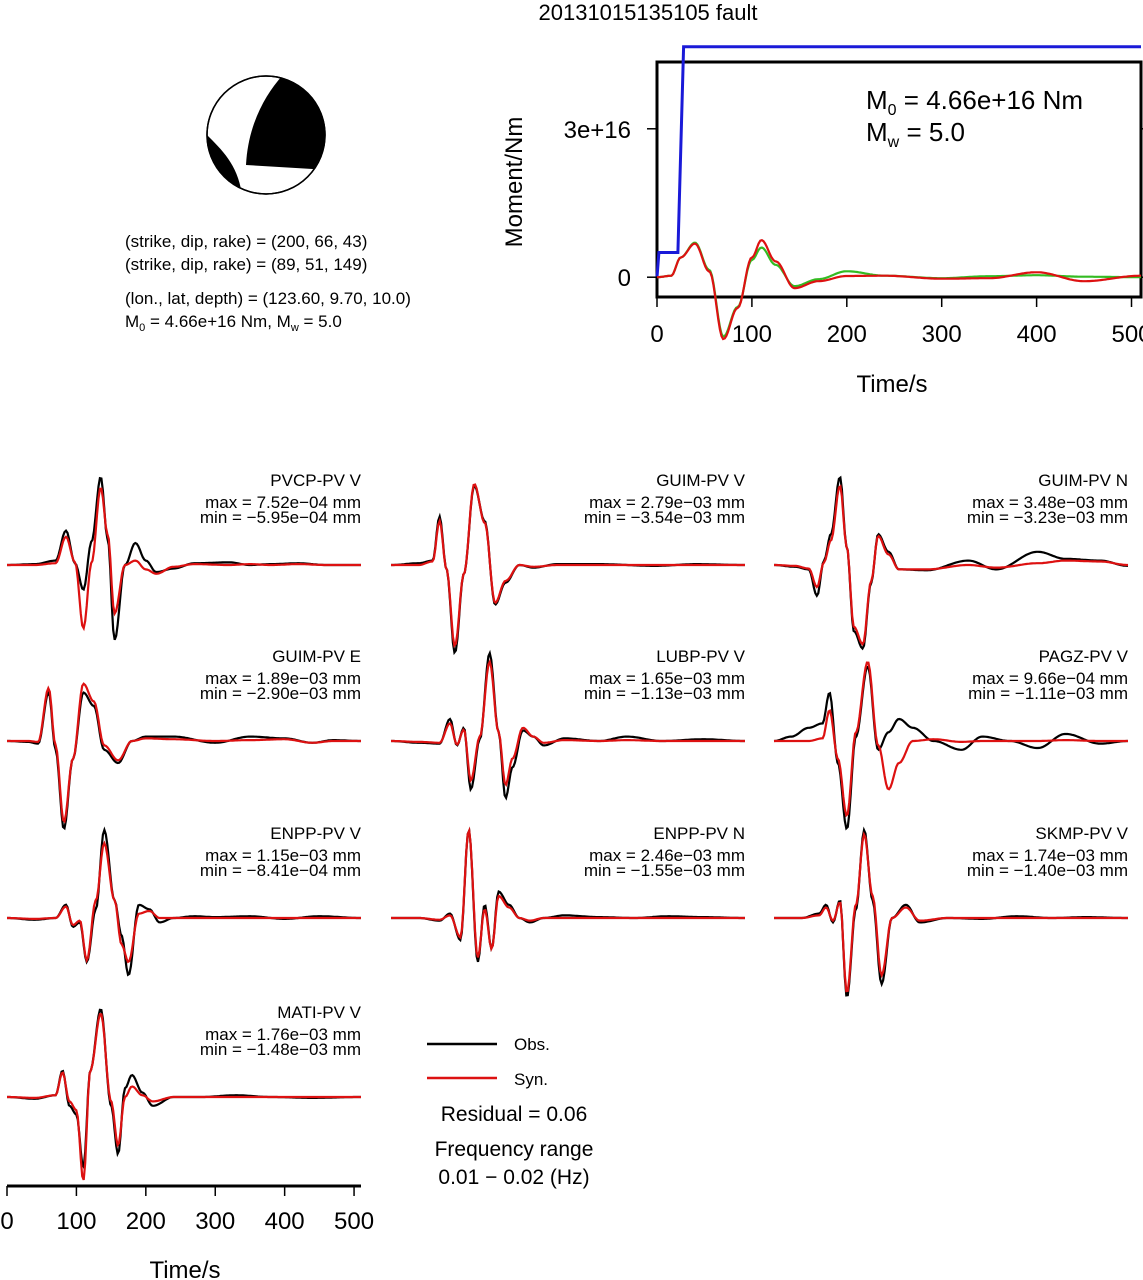 This screenshot has width=1143, height=1280. I want to click on station-label: GUIM-PV V, so click(700, 480).